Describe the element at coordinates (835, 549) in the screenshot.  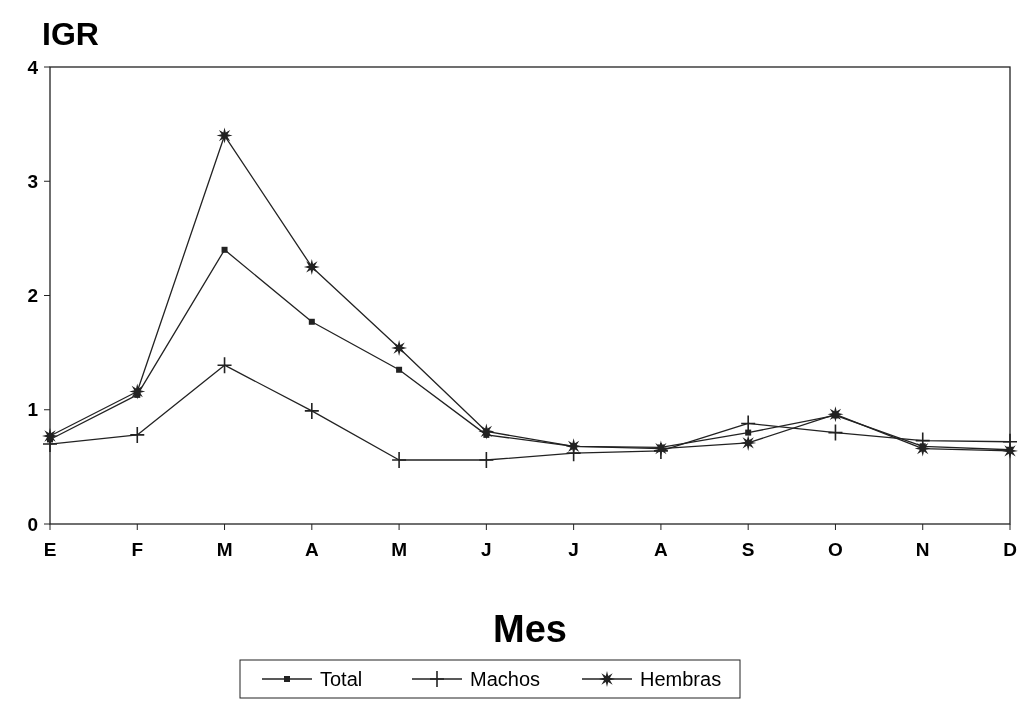
I see `x-tick-label: O` at that location.